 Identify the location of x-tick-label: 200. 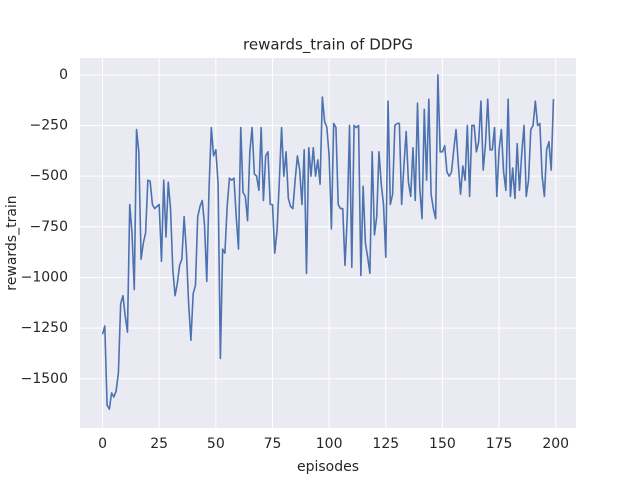
(555, 444).